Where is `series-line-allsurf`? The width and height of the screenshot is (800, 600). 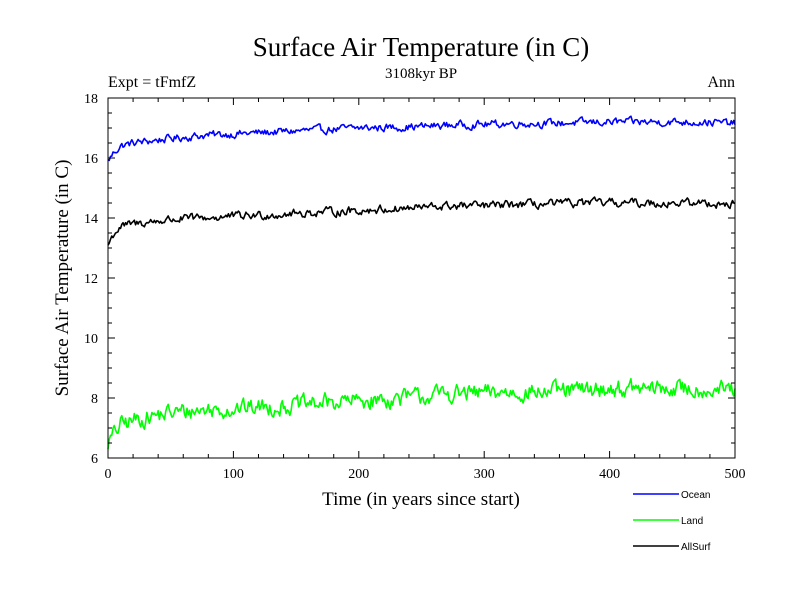
series-line-allsurf is located at coordinates (421, 221).